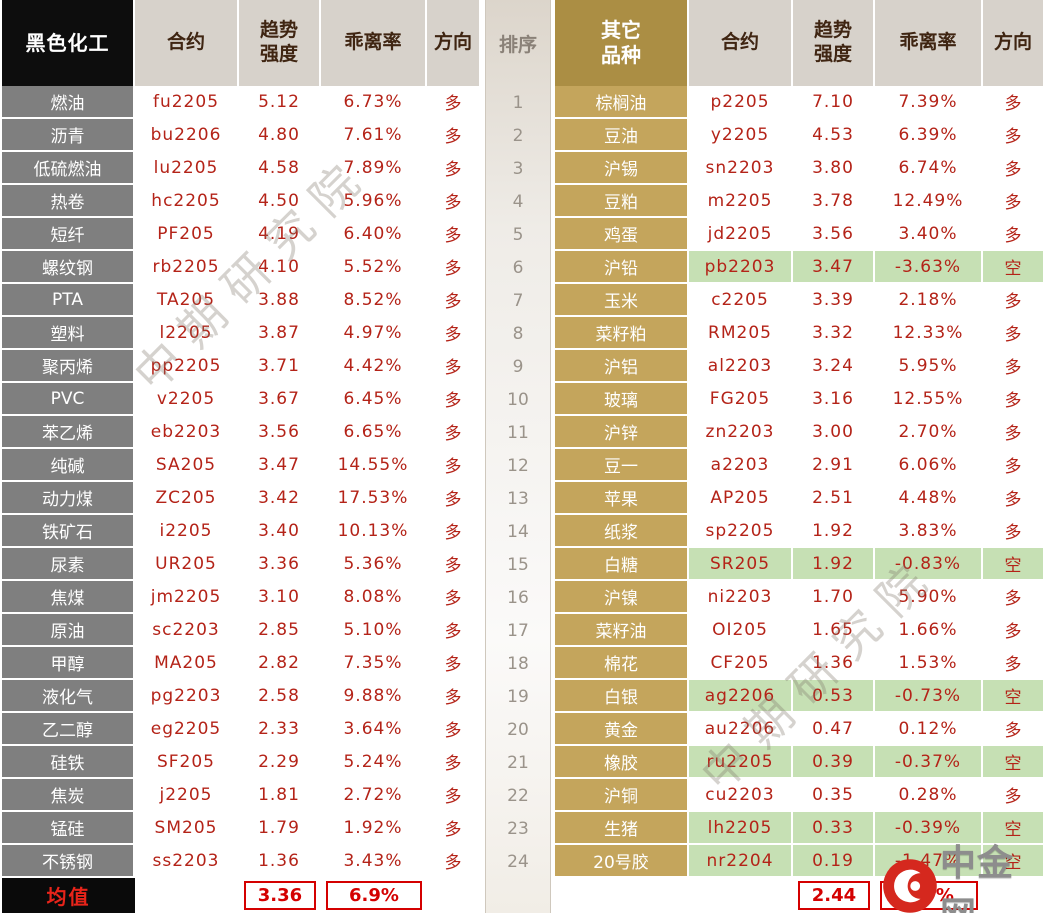  Describe the element at coordinates (241, 564) in the screenshot. I see `table-row: 尿素 UR205 3.36 5.36% 多` at that location.